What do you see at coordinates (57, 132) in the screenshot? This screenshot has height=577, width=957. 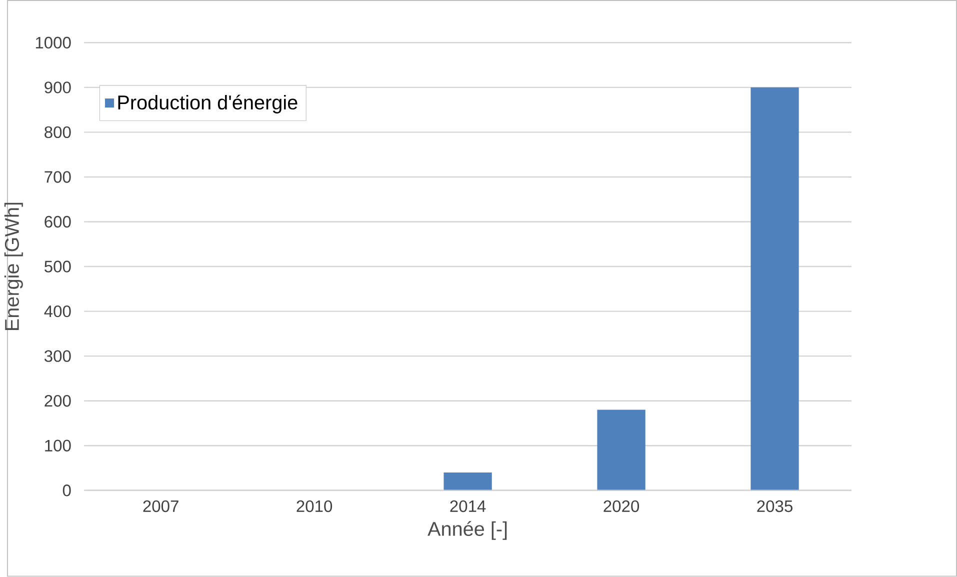 I see `y-tick-label: 800` at bounding box center [57, 132].